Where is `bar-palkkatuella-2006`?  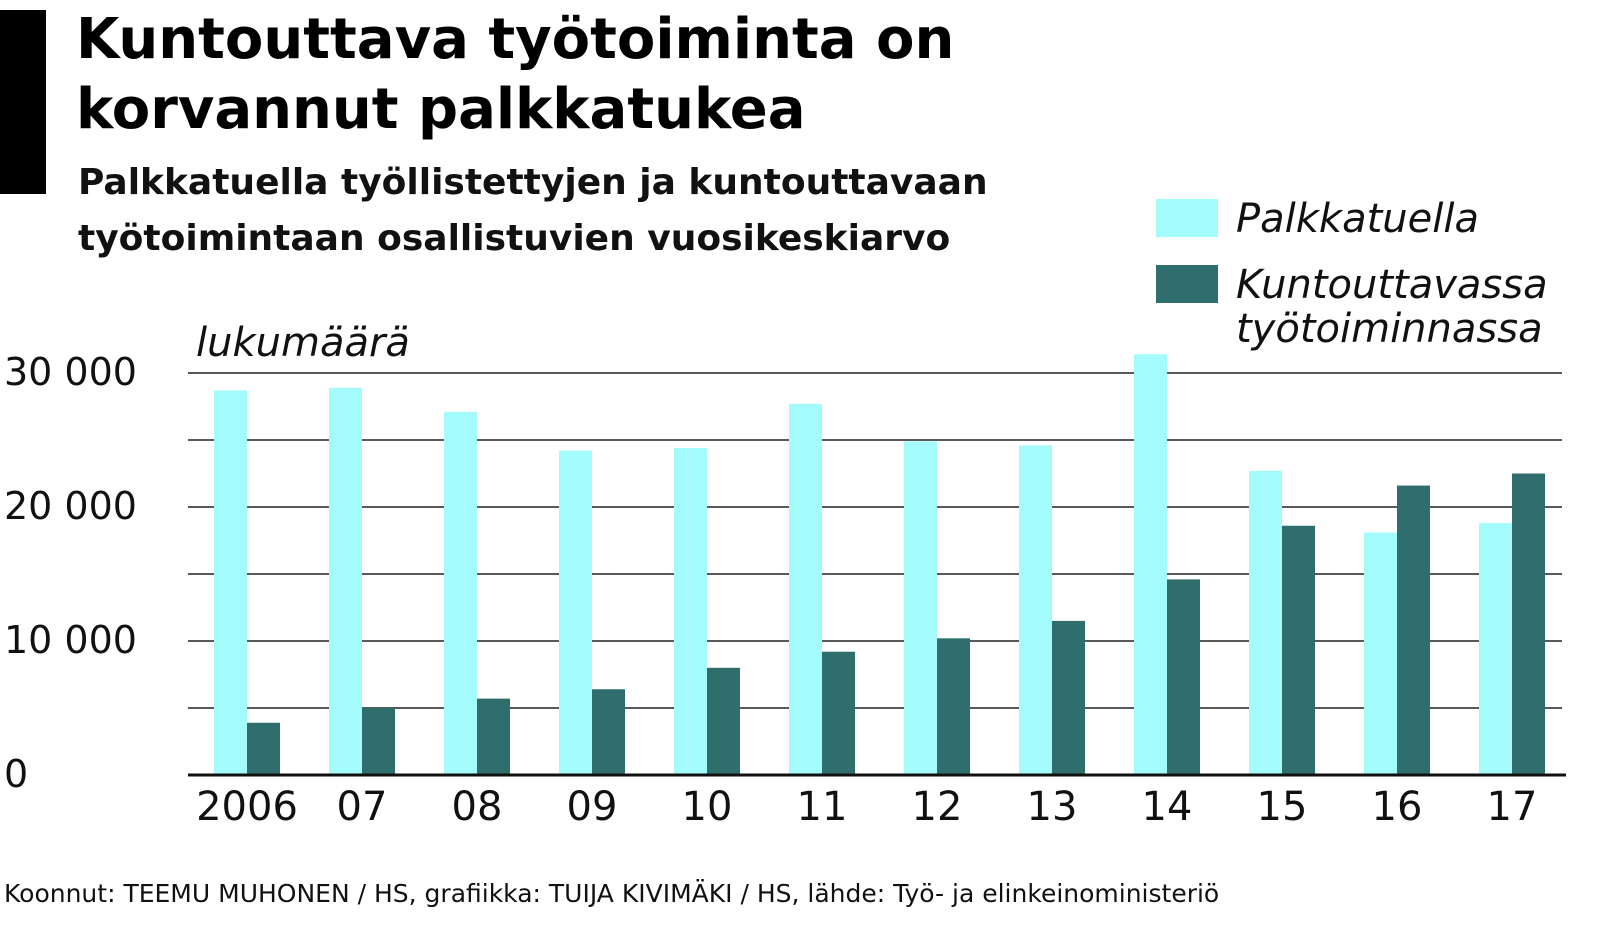
bar-palkkatuella-2006 is located at coordinates (230, 582).